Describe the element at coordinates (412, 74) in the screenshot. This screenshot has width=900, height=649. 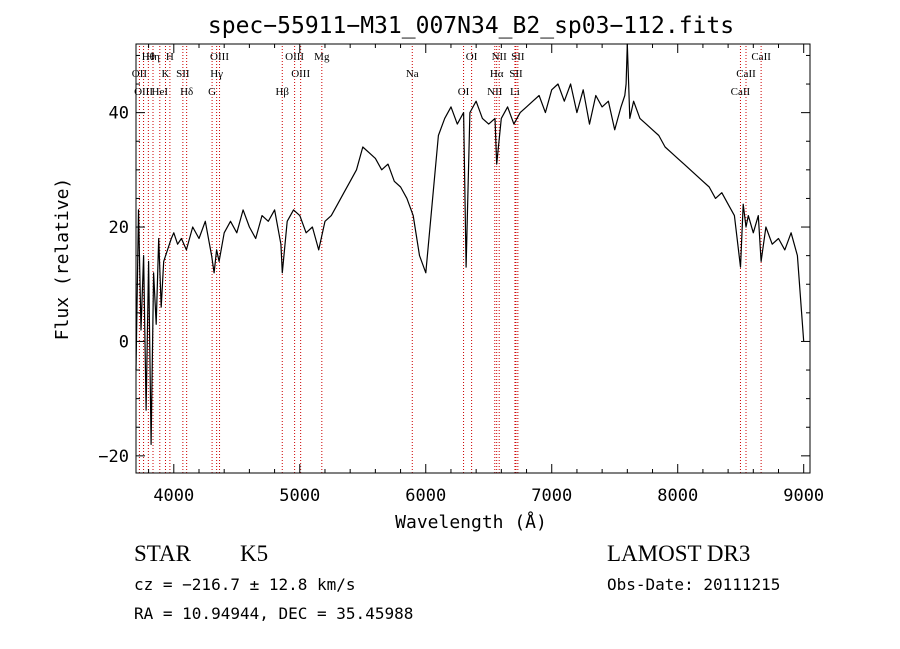
I see `line-marker-label: Na` at that location.